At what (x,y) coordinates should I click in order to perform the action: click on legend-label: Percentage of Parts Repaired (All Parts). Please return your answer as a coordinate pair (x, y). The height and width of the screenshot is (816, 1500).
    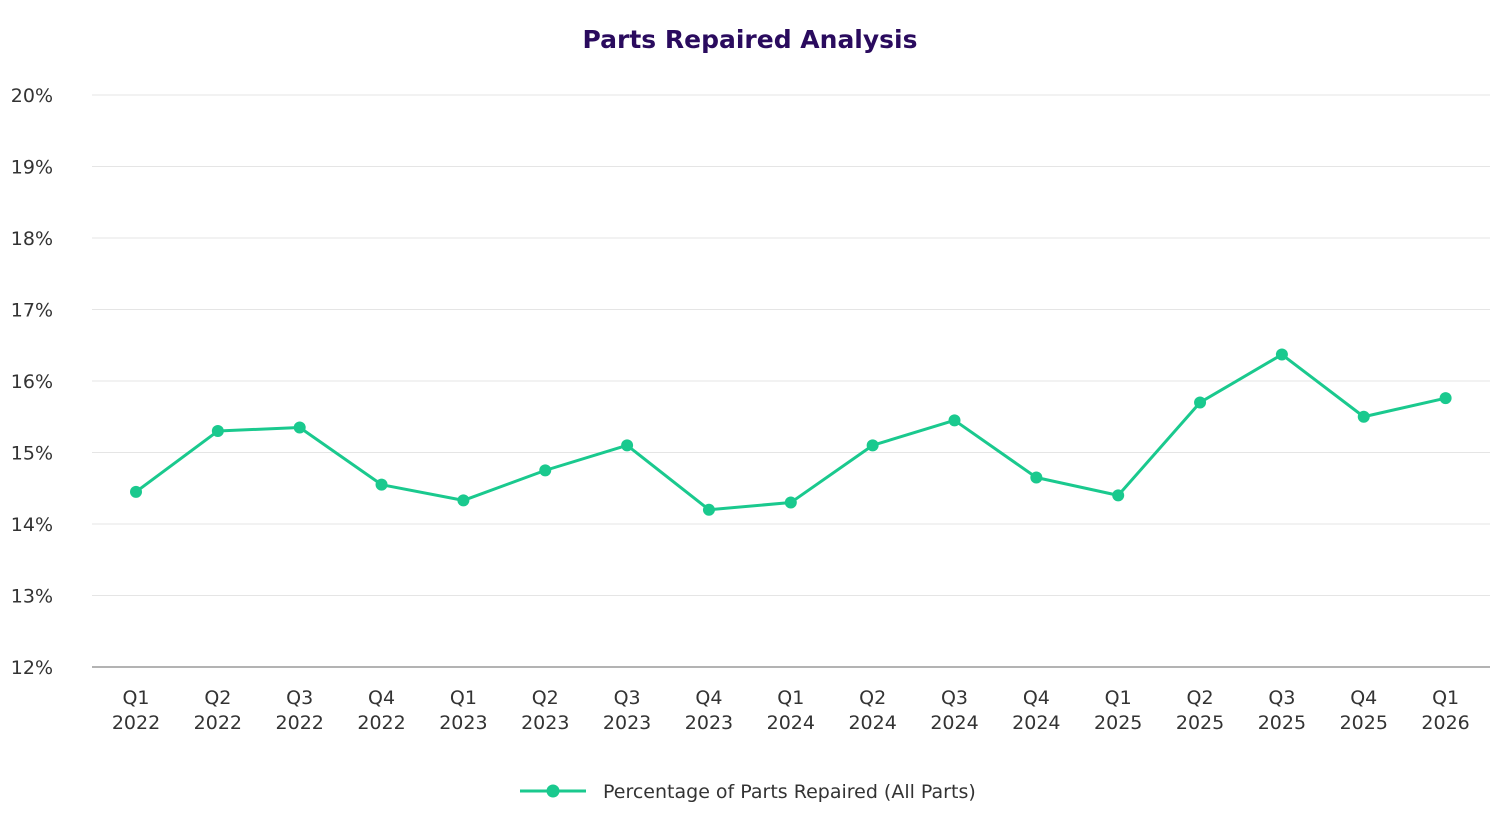
    Looking at the image, I should click on (789, 792).